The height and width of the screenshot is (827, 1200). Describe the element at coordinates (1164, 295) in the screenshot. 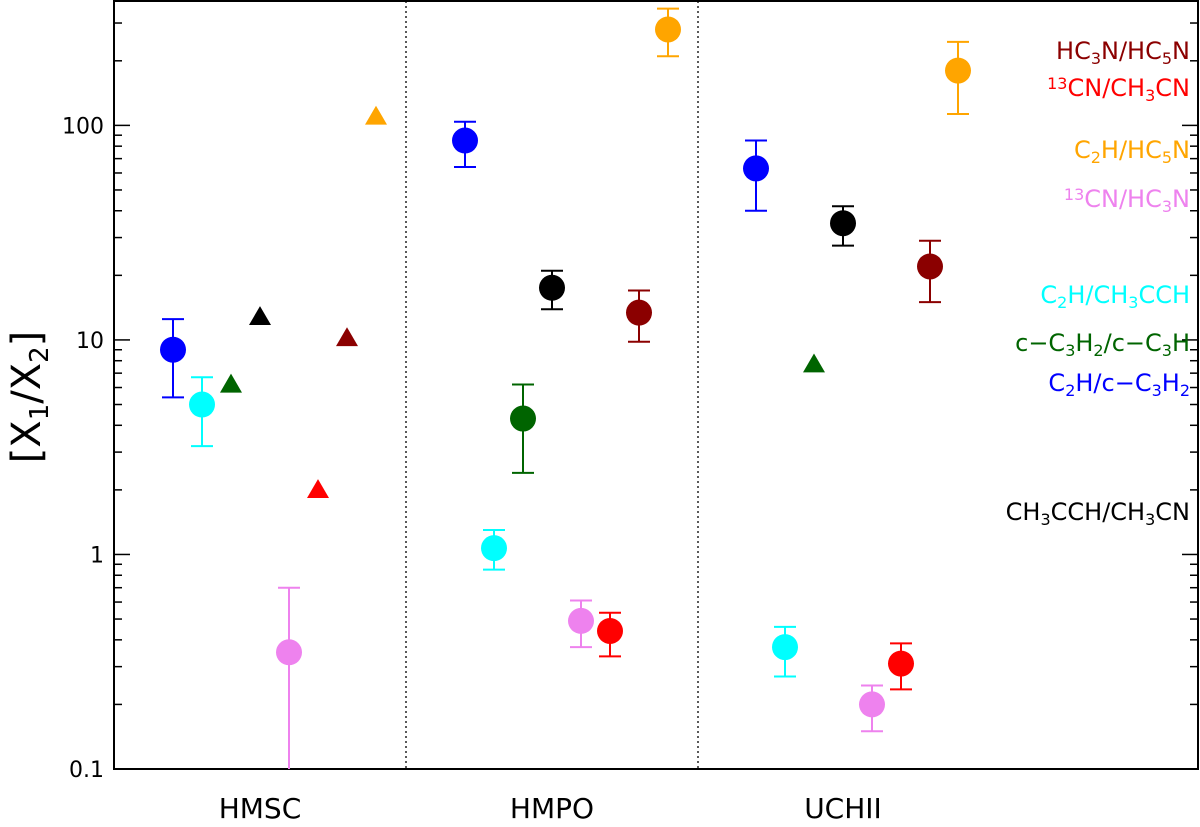

I see `legend-text-part: CCH` at that location.